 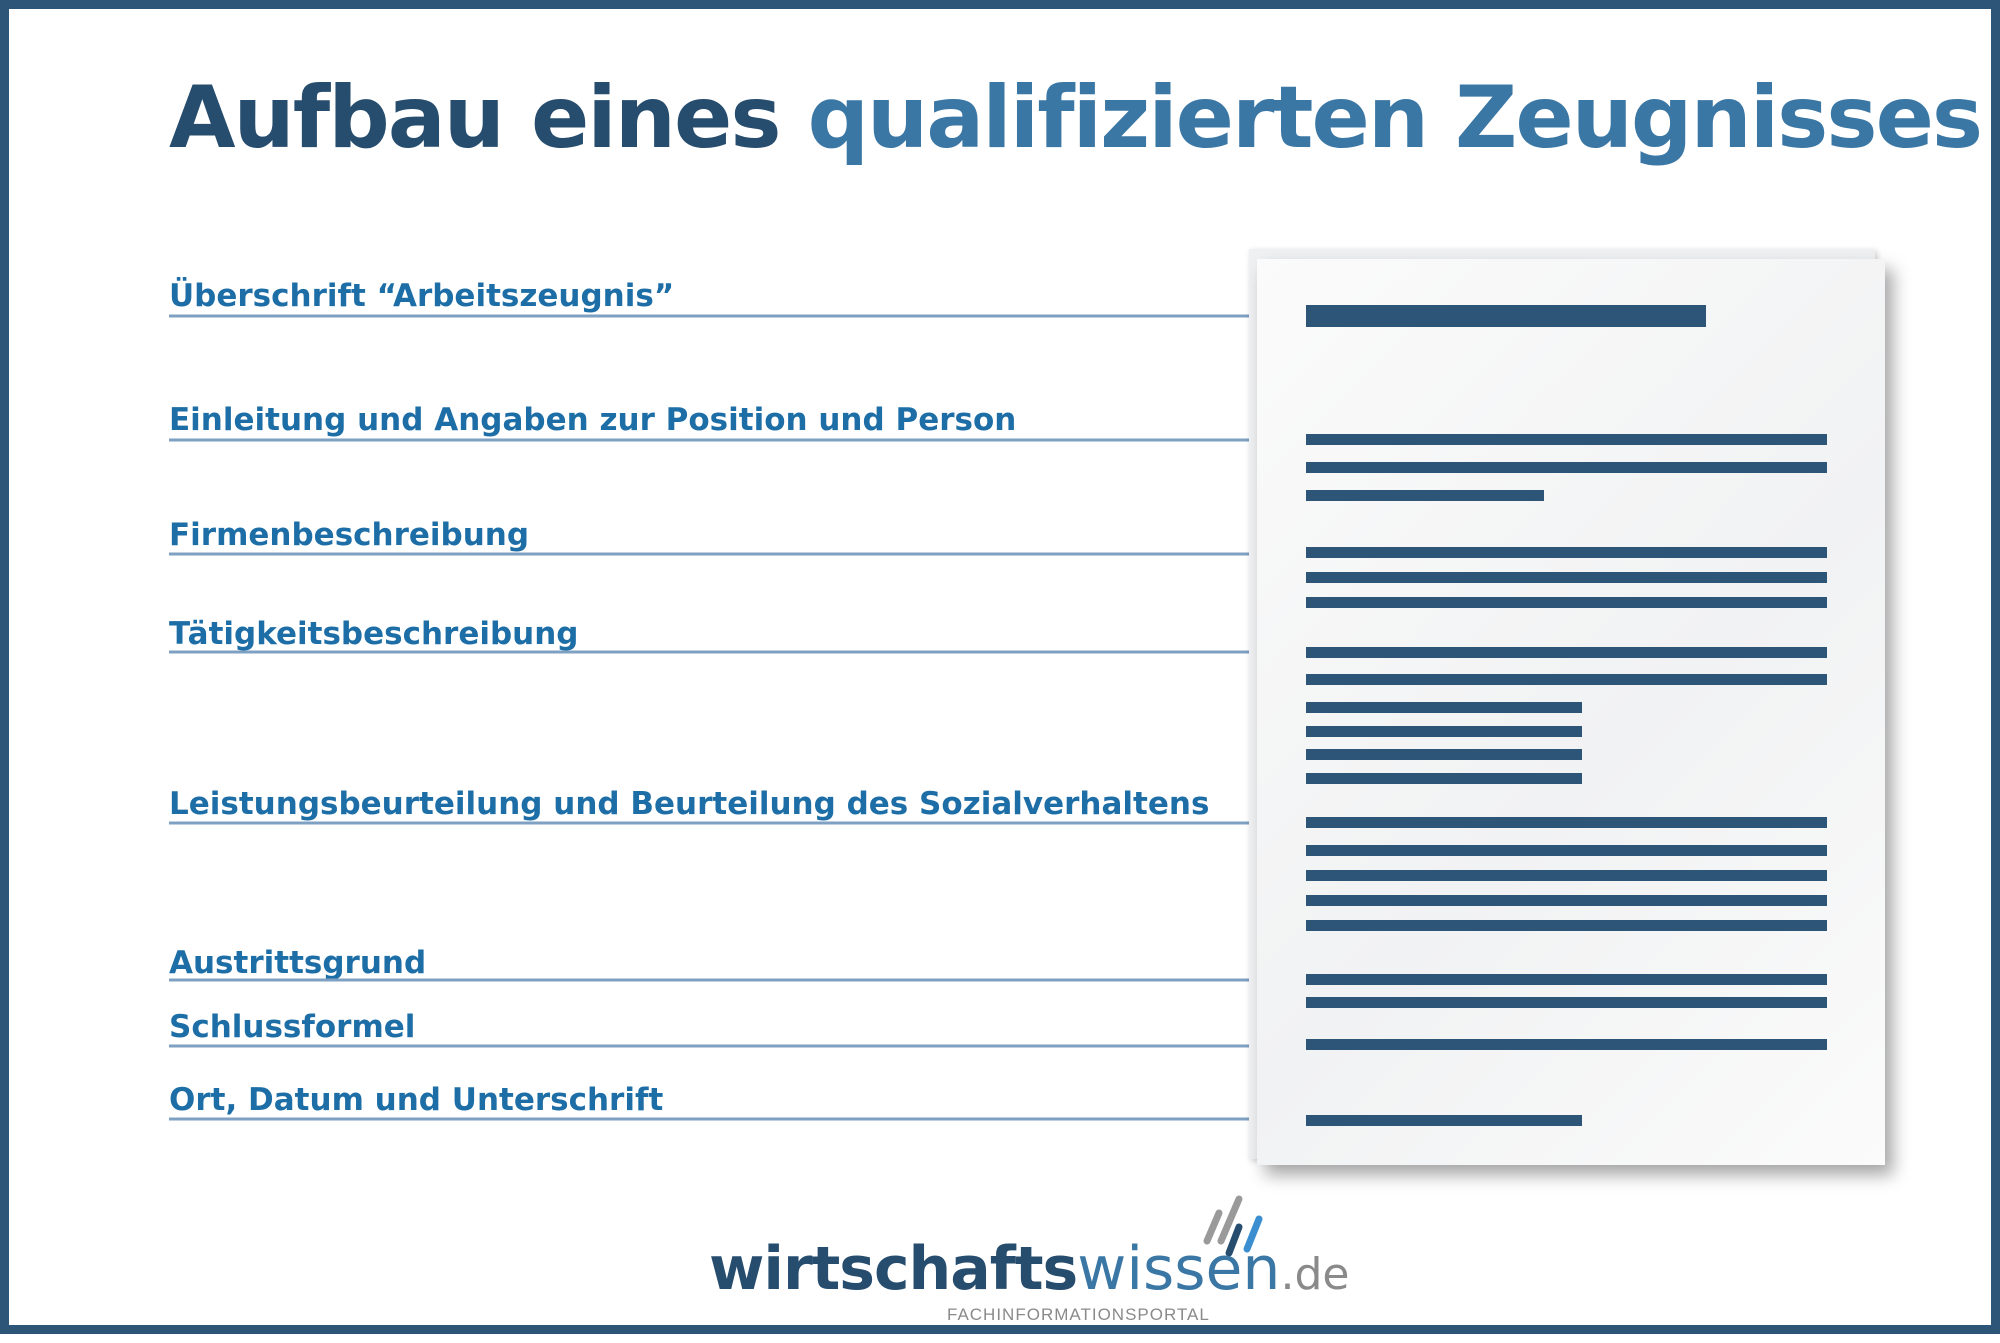 What do you see at coordinates (1506, 316) in the screenshot?
I see `doc-bar-heading` at bounding box center [1506, 316].